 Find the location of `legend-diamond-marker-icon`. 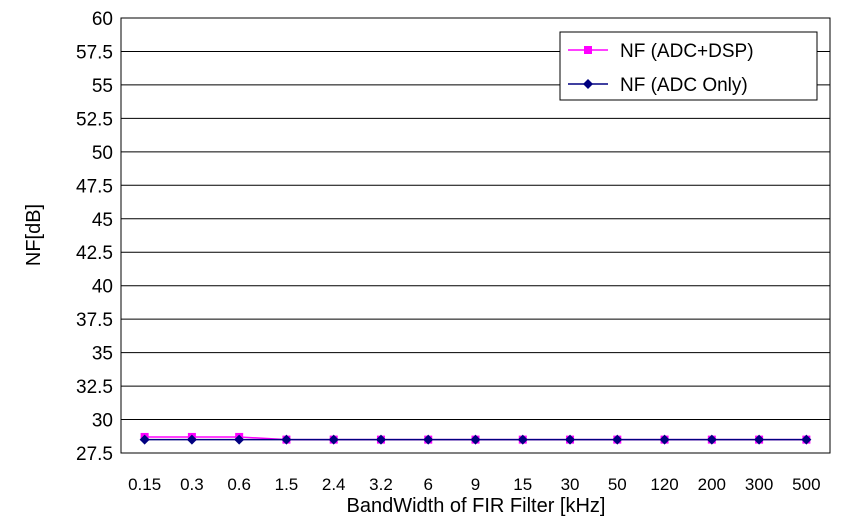

legend-diamond-marker-icon is located at coordinates (588, 84).